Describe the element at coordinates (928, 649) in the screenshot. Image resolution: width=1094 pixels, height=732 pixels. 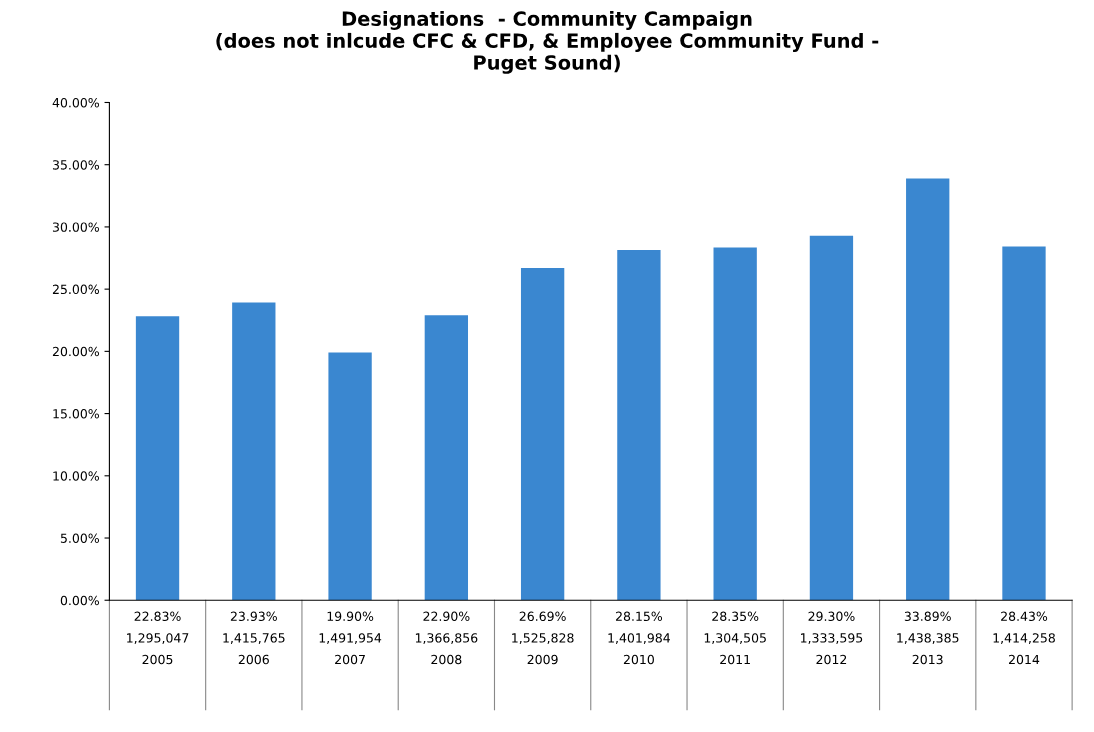
I see `x-tick-label: 1,438,385 2013` at that location.